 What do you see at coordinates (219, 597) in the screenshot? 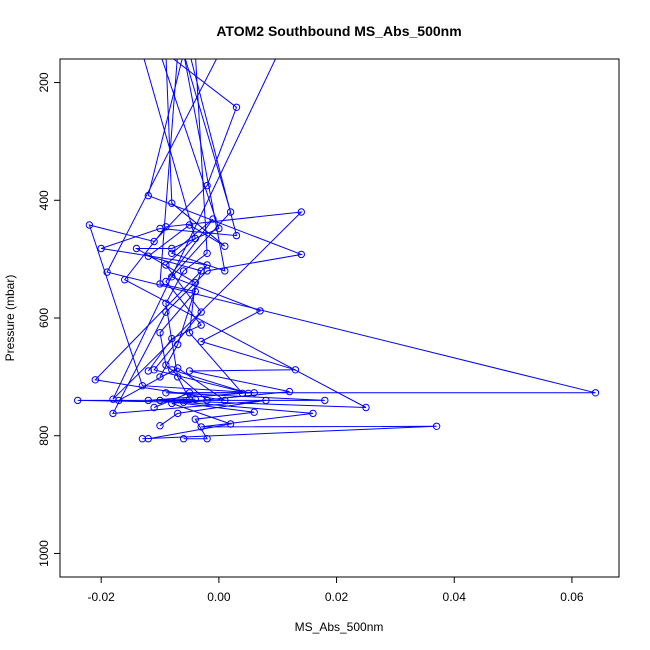
I see `x-tick-label: 0.00` at bounding box center [219, 597].